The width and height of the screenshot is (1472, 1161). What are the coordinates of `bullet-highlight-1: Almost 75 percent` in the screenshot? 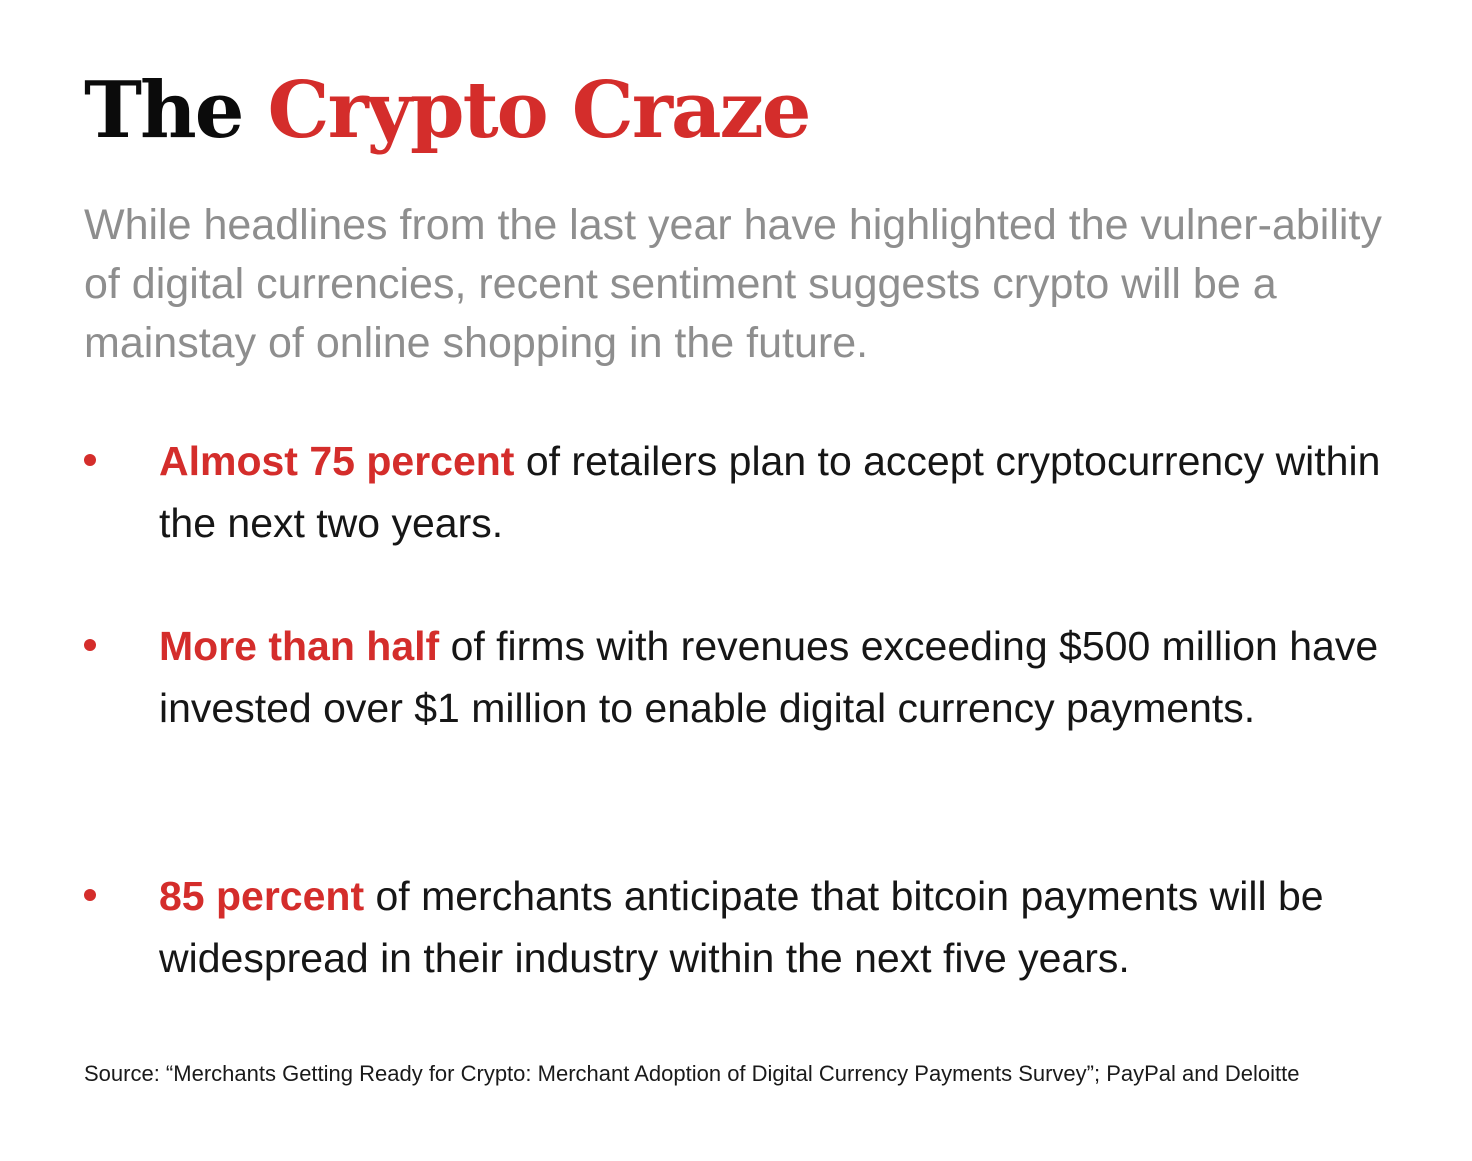 It's located at (337, 461).